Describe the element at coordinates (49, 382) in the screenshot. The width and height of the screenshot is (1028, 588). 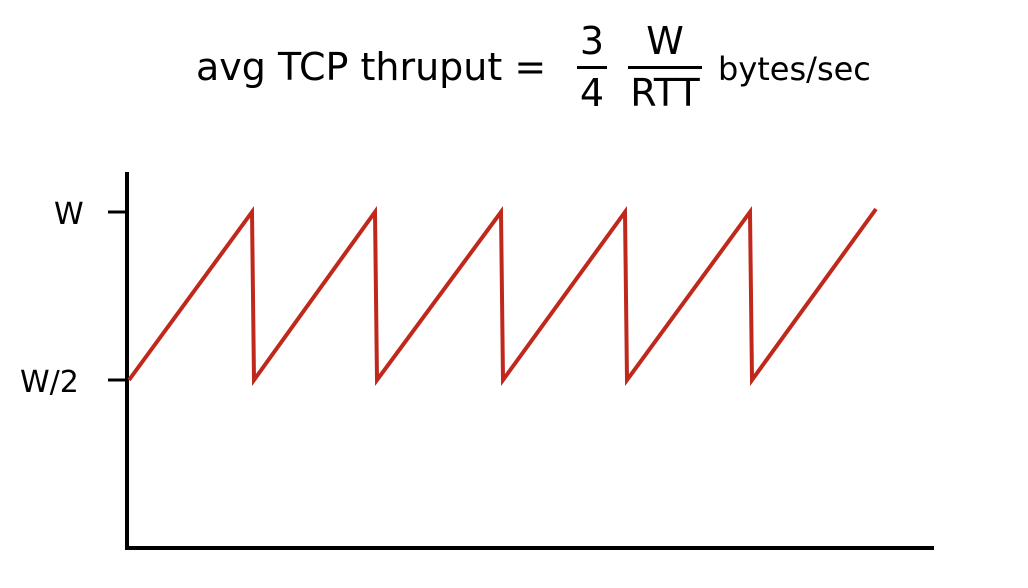
I see `y-tick-label-w-half: W/2` at that location.